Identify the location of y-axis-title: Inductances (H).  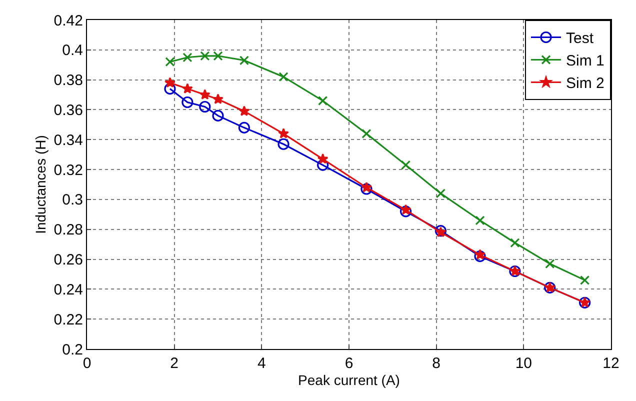
(40, 184).